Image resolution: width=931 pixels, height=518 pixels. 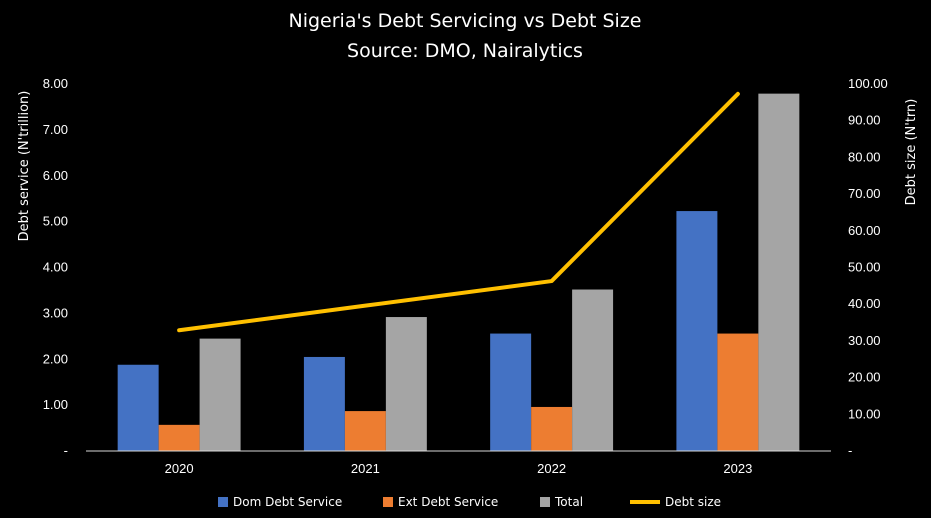 I want to click on left-tick-label: 1.00, so click(x=55, y=404).